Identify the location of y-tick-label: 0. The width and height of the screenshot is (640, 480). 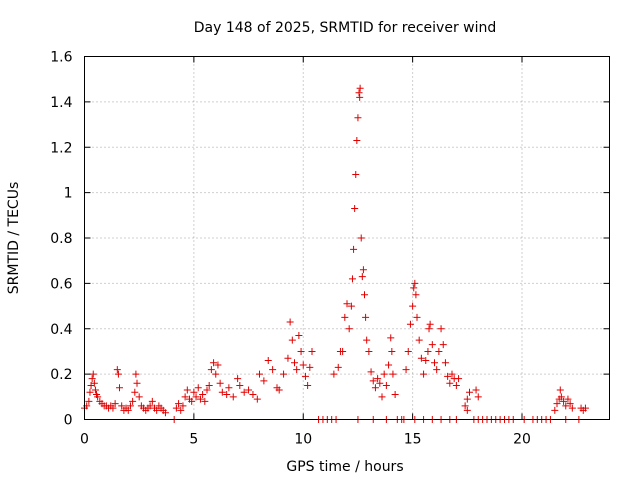
(68, 421).